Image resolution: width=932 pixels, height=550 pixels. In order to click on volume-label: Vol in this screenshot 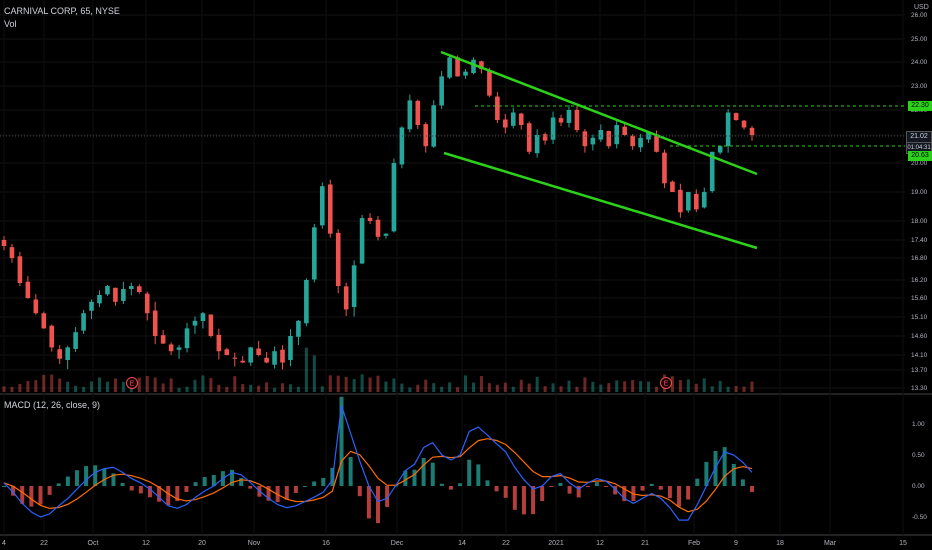, I will do `click(10, 24)`.